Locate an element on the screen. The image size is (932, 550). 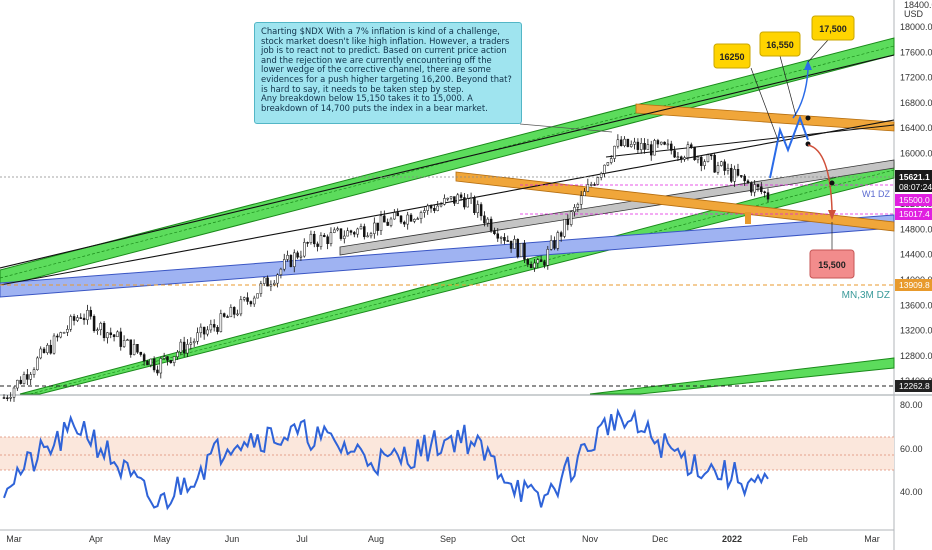
time-axis: Mar Apr May Jun Jul Aug Sep Oct Nov Dec 2022 Feb Mar is located at coordinates (443, 539).